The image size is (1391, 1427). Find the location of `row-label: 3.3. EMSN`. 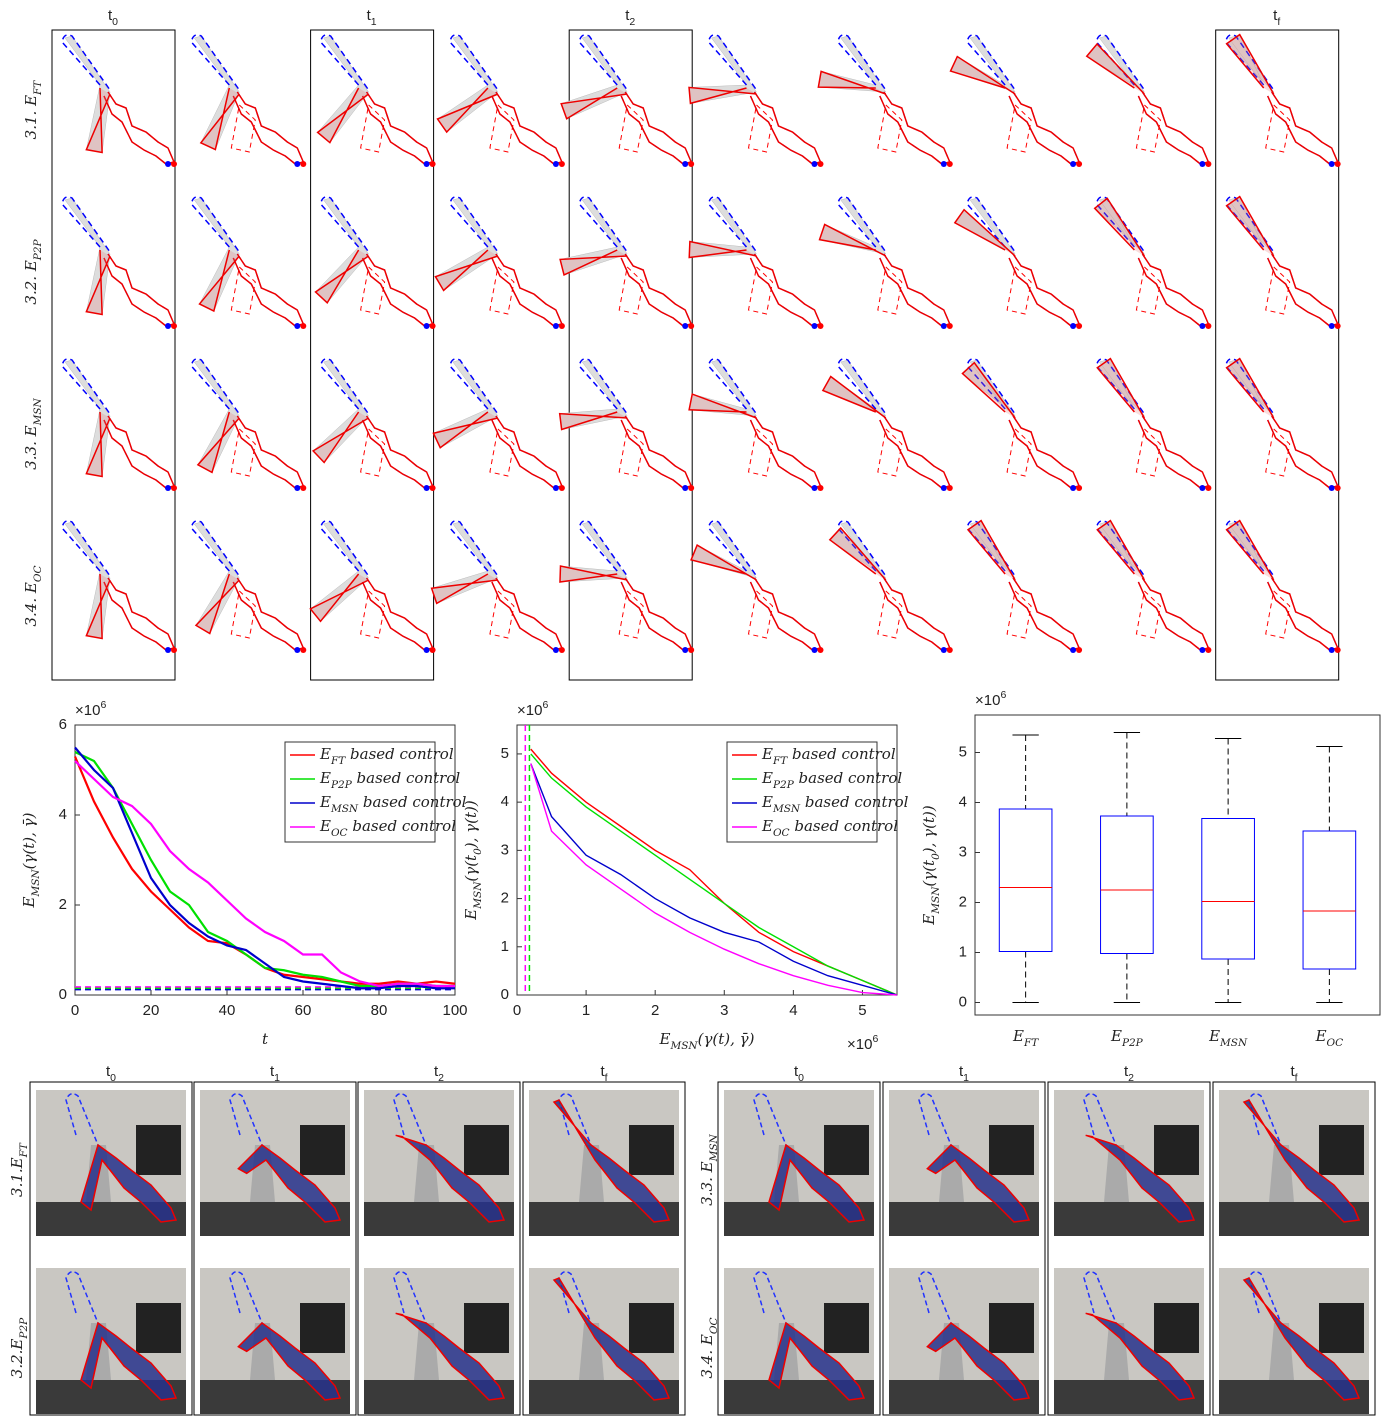

row-label: 3.3. EMSN is located at coordinates (33, 433).